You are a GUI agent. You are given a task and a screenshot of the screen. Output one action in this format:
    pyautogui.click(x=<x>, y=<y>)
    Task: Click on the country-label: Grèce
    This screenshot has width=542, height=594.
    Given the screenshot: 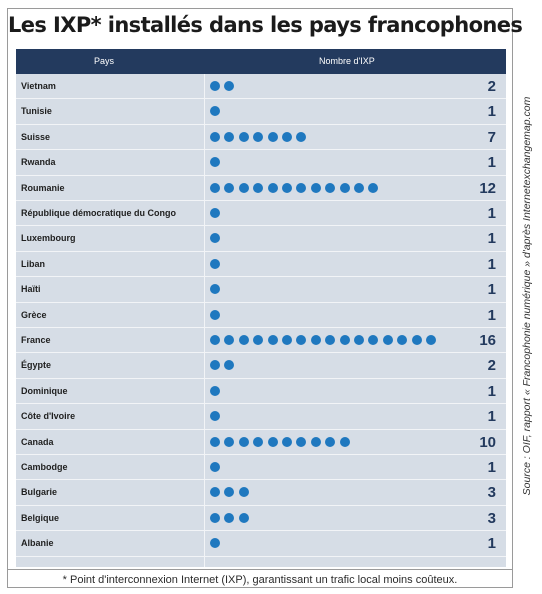 What is the action you would take?
    pyautogui.click(x=34, y=314)
    